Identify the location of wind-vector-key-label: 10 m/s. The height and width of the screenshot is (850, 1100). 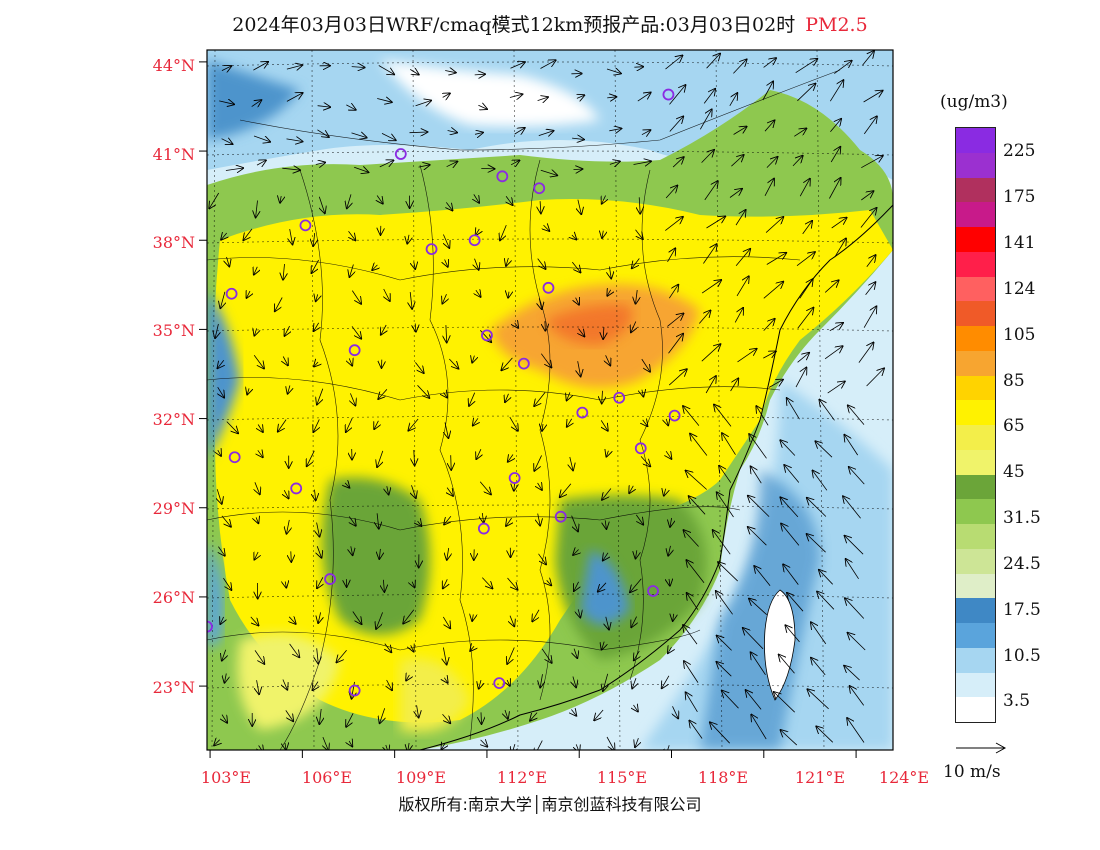
(972, 772).